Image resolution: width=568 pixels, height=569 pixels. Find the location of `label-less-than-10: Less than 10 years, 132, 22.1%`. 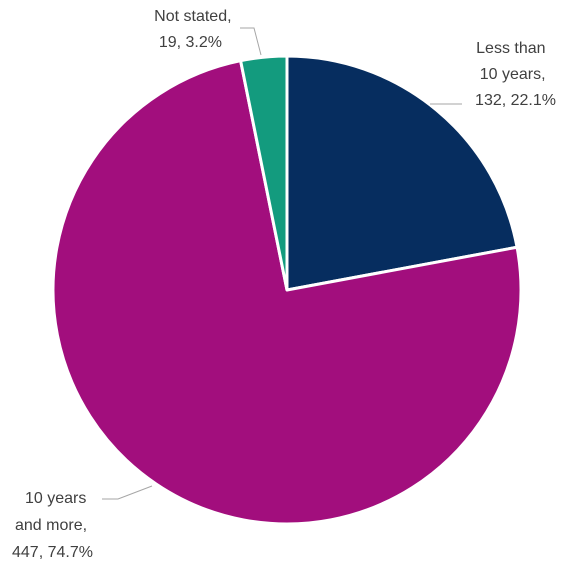

label-less-than-10: Less than 10 years, 132, 22.1% is located at coordinates (515, 74).